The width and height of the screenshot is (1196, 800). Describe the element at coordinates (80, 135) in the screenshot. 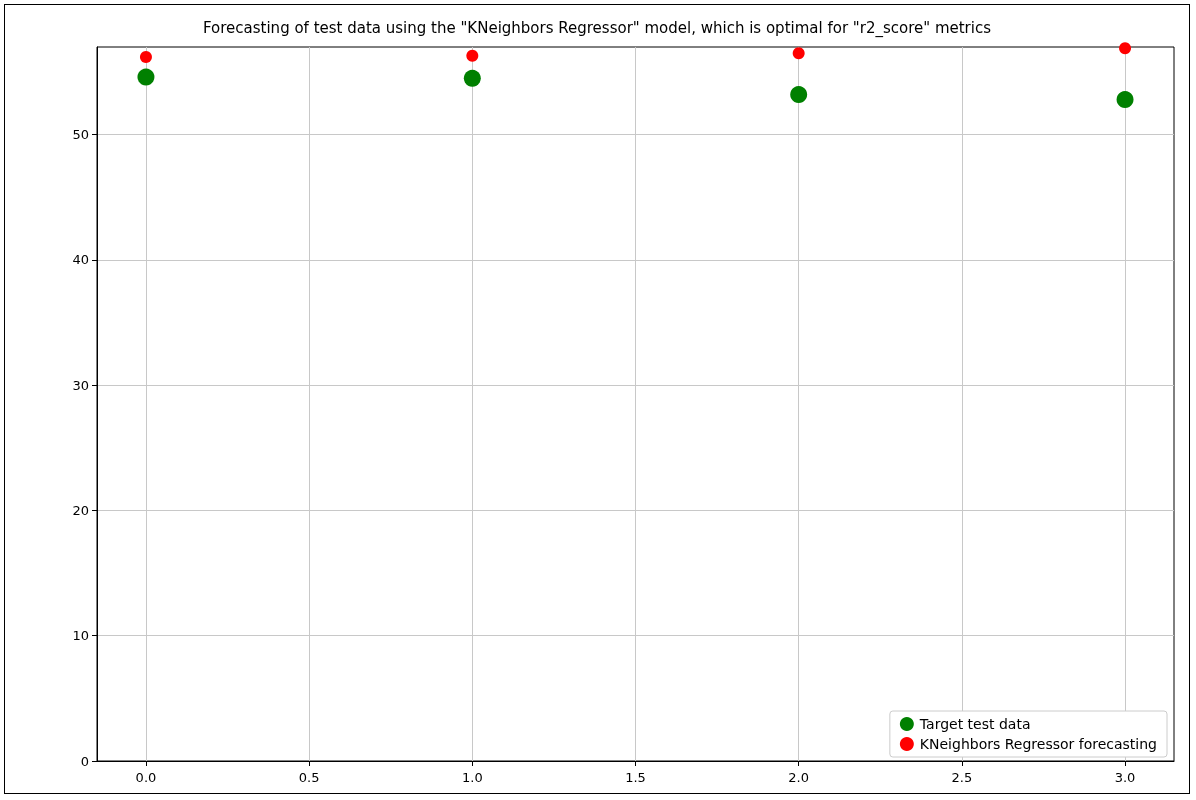

I see `y-tick-label: 50` at that location.